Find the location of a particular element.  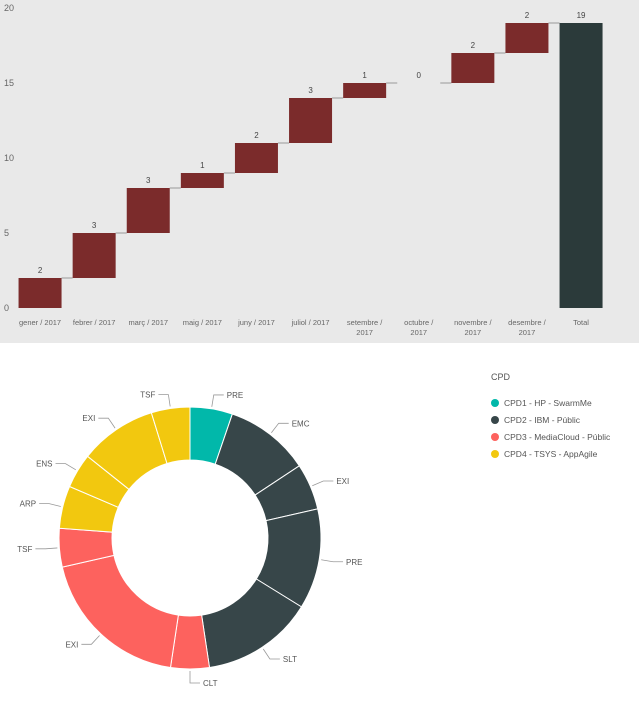

slice-label: SLT is located at coordinates (290, 659).